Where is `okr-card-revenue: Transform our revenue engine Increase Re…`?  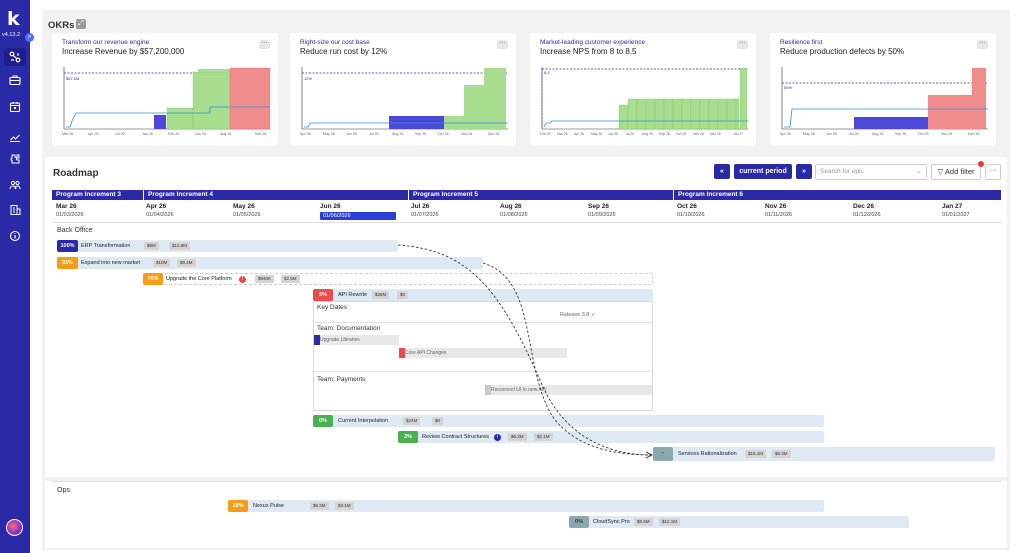
okr-card-revenue: Transform our revenue engine Increase Re… is located at coordinates (165, 89).